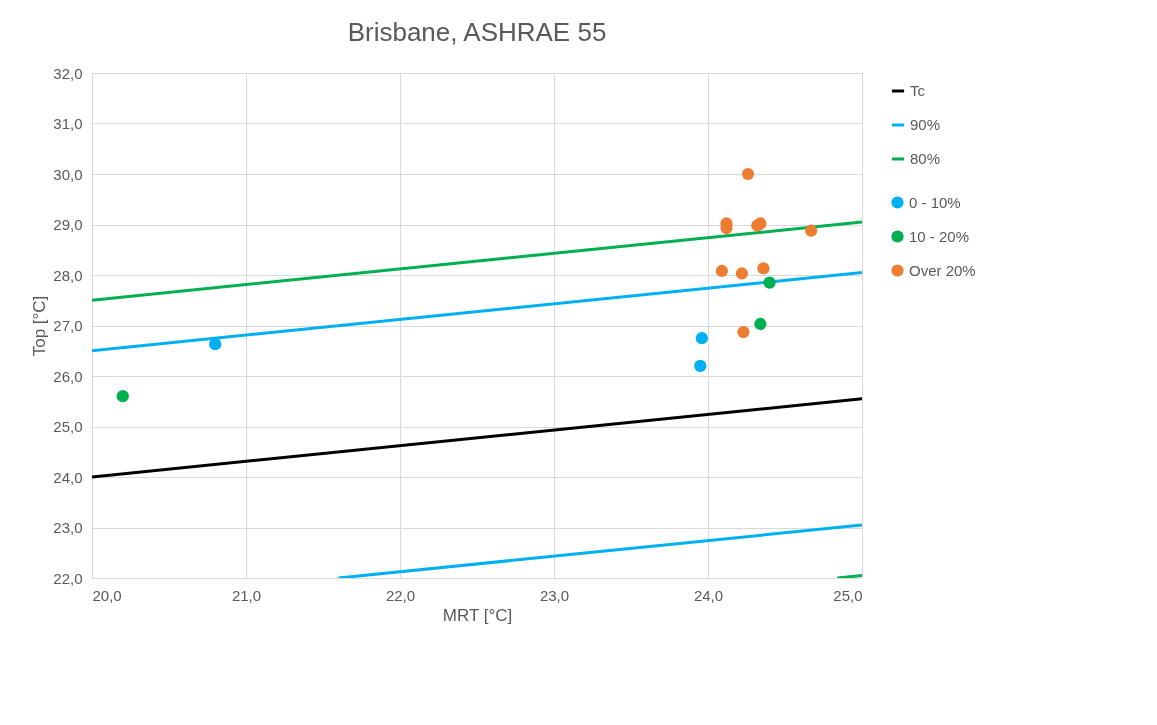 This screenshot has height=725, width=1157. Describe the element at coordinates (68, 426) in the screenshot. I see `y-tick-label: 25,0` at that location.